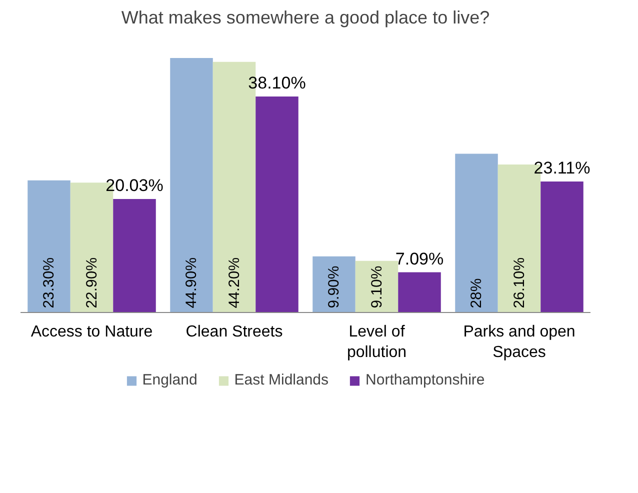  Describe the element at coordinates (49, 282) in the screenshot. I see `data-label: 23.30%` at that location.